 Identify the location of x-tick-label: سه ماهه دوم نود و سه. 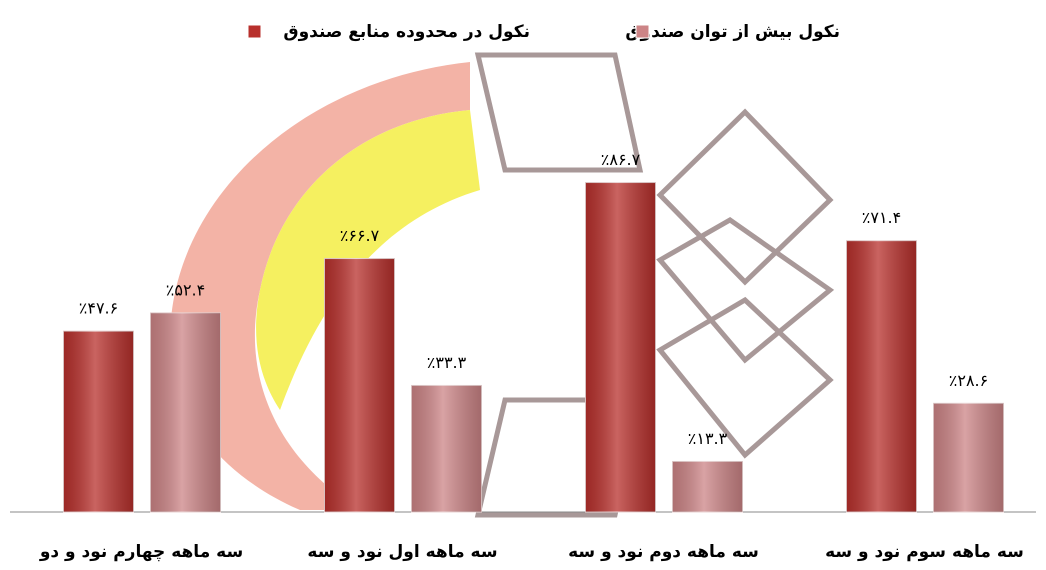
(663, 552).